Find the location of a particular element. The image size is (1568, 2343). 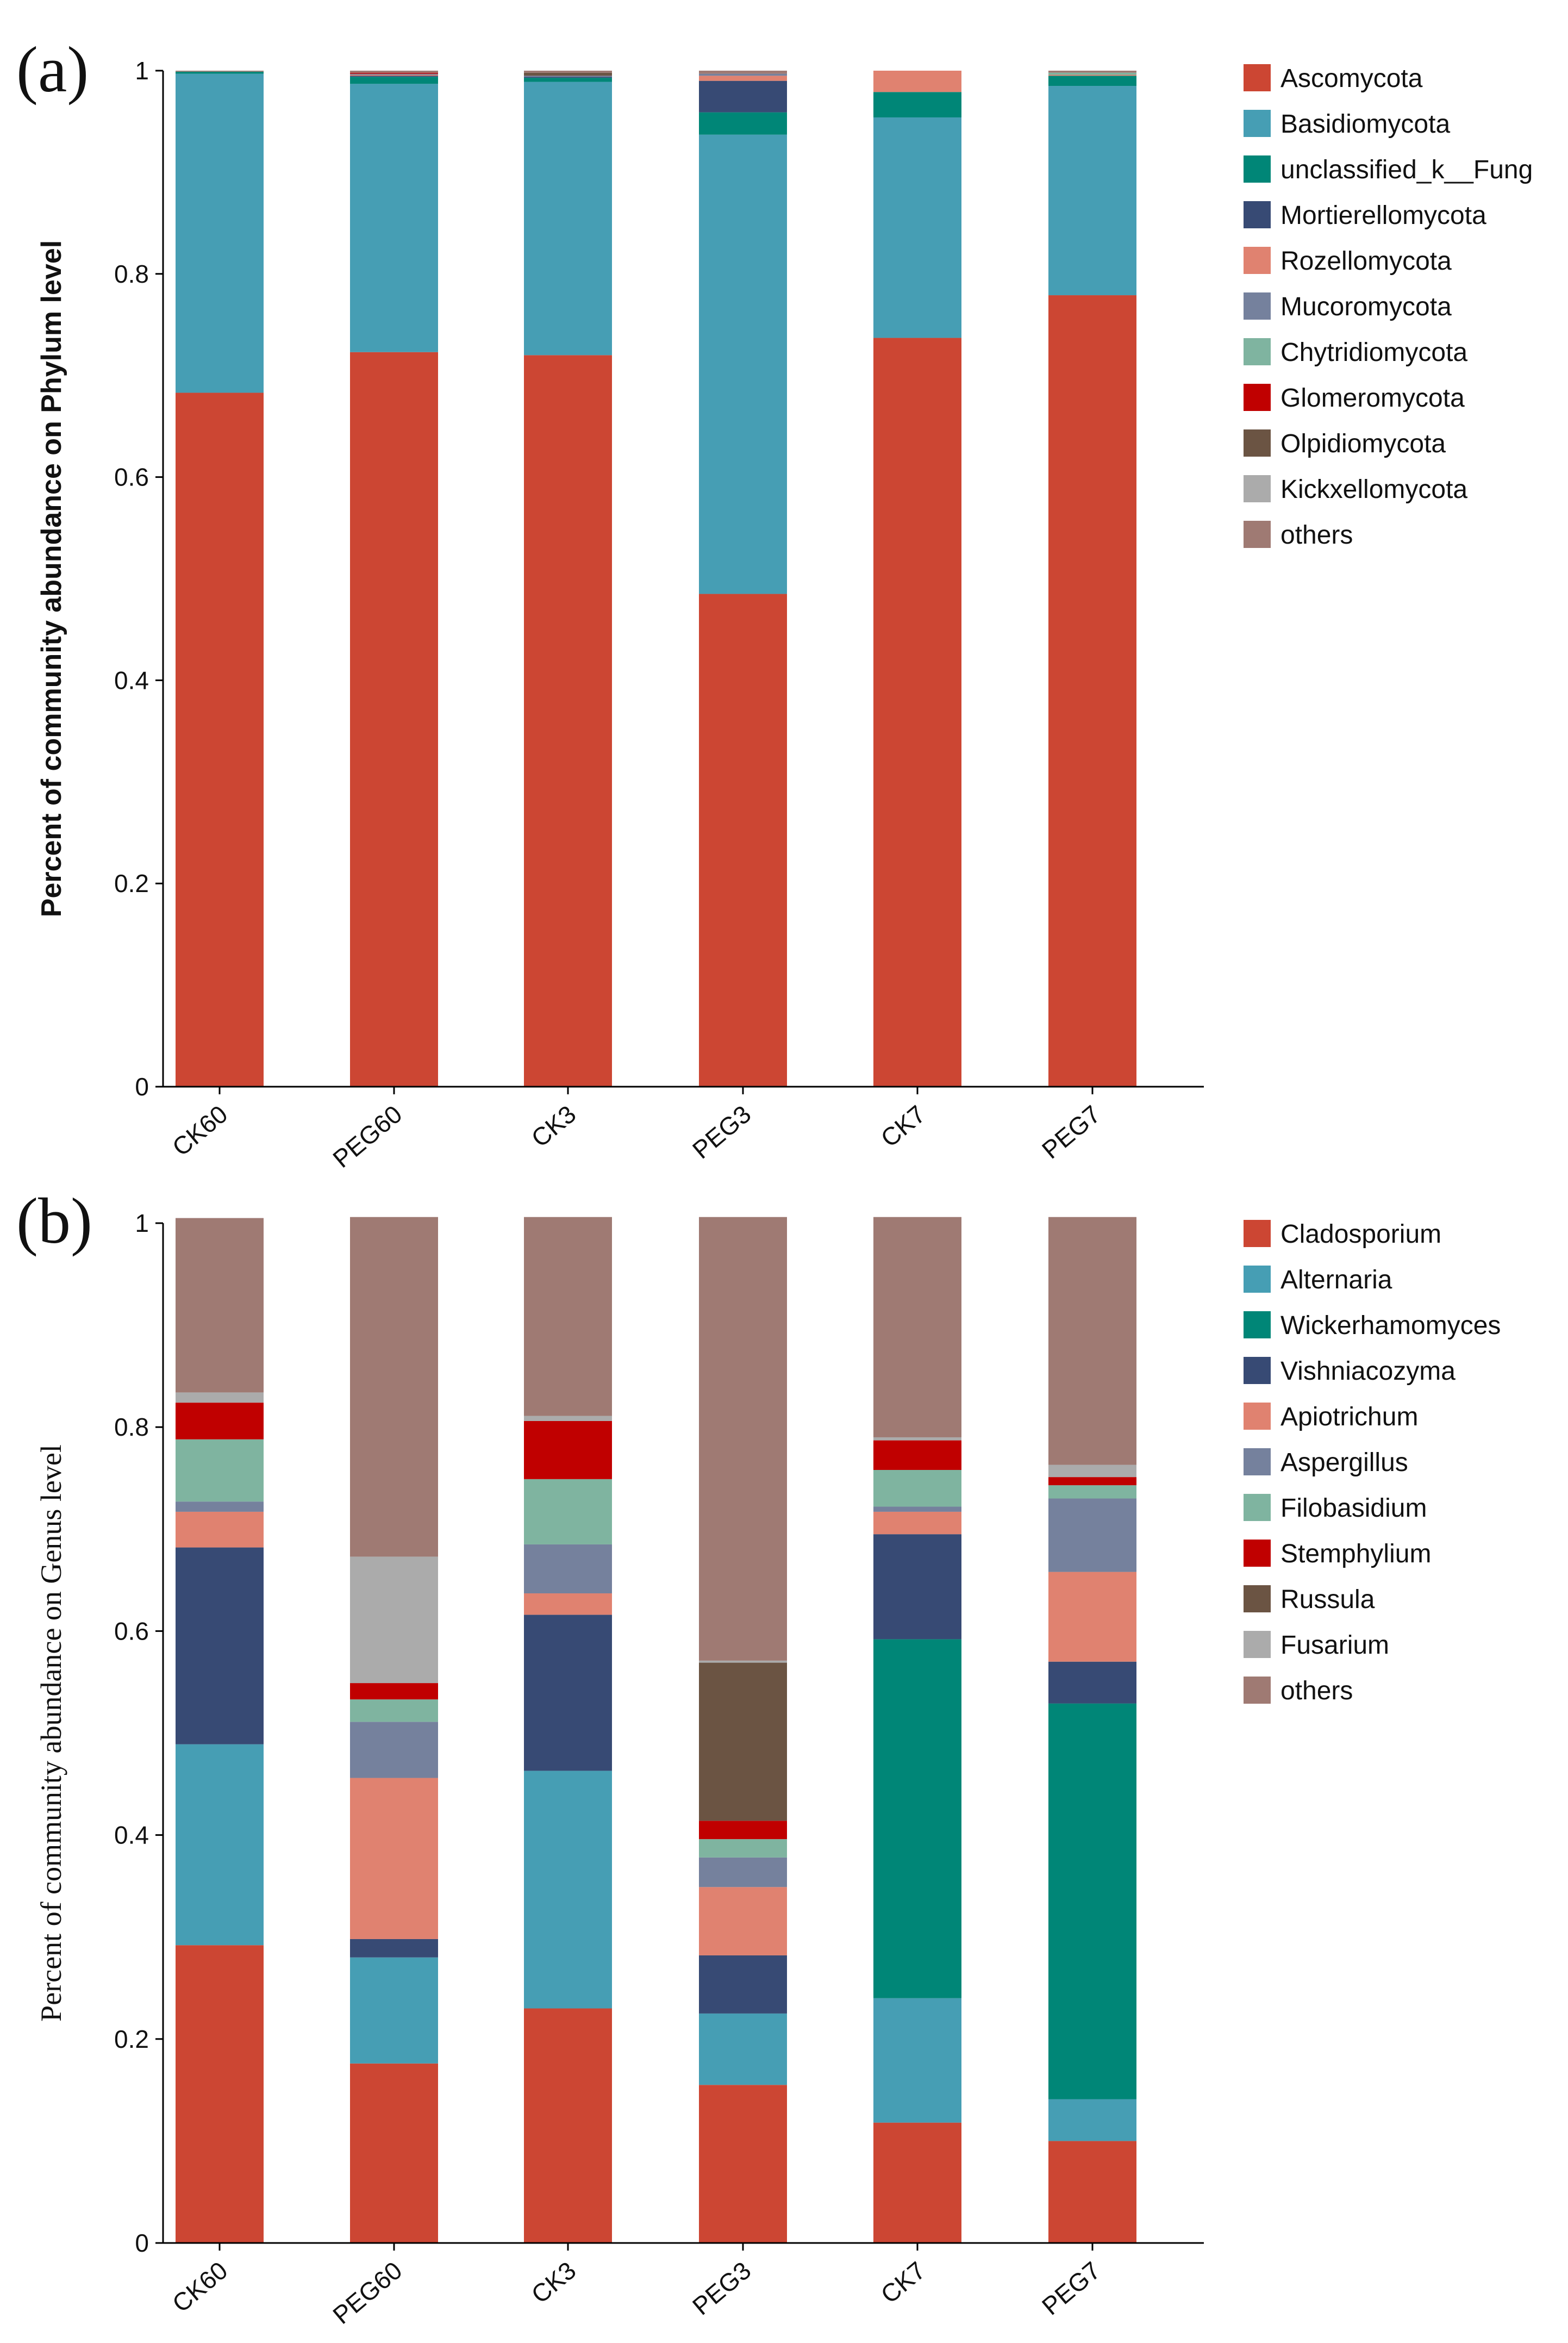

bar-peg60-glomeromycota is located at coordinates (394, 73).